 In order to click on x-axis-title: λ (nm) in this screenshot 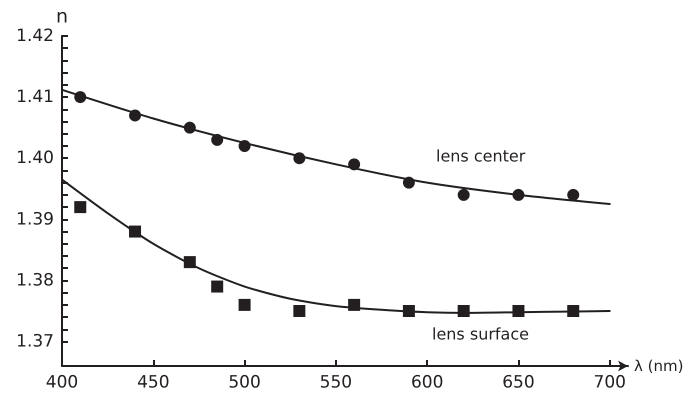, I will do `click(659, 366)`.